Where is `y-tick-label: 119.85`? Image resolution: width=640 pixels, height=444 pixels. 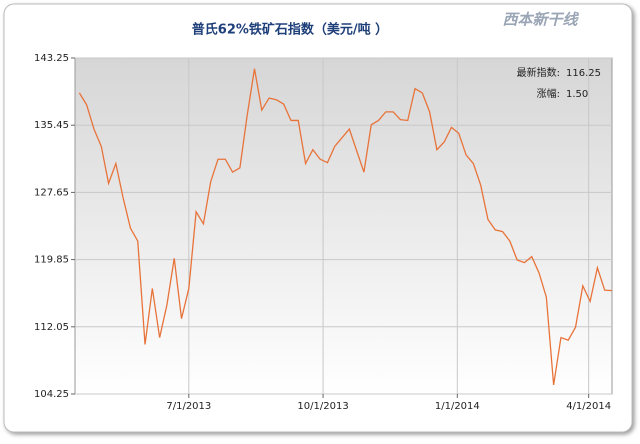
y-tick-label: 119.85 is located at coordinates (51, 260).